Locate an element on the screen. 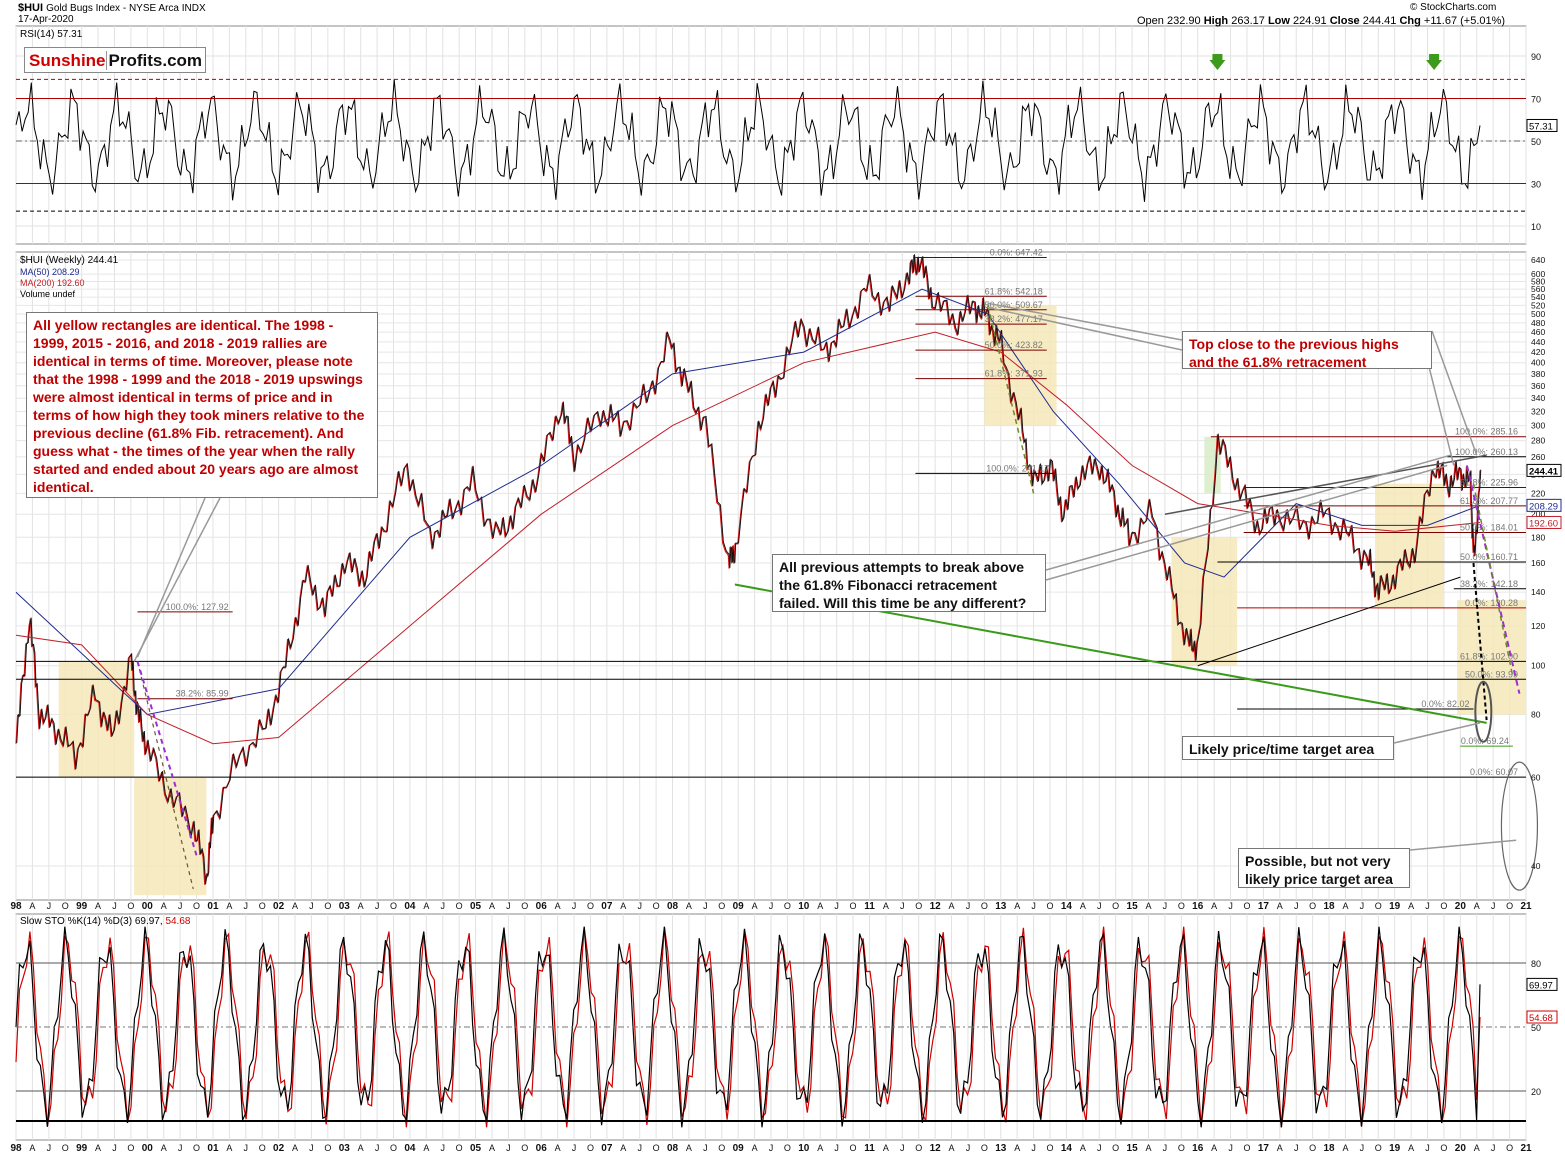 This screenshot has width=1565, height=1162. volume-legend: Volume undef is located at coordinates (48, 294).